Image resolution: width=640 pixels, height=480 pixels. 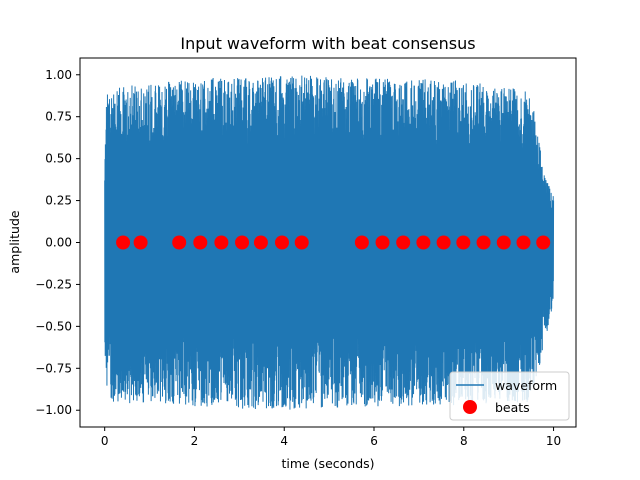 What do you see at coordinates (105, 441) in the screenshot?
I see `x-tick-label: 0` at bounding box center [105, 441].